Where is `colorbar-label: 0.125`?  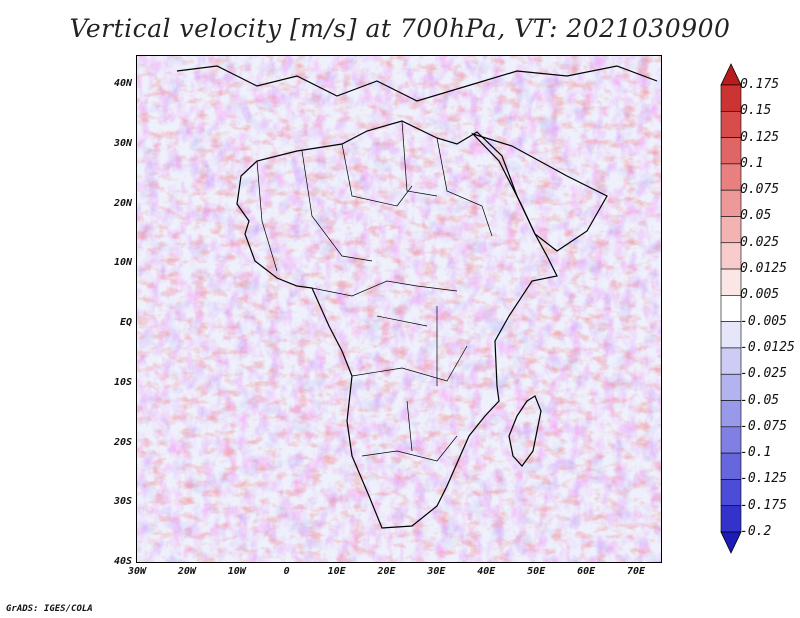
colorbar-label: 0.125 is located at coordinates (760, 137).